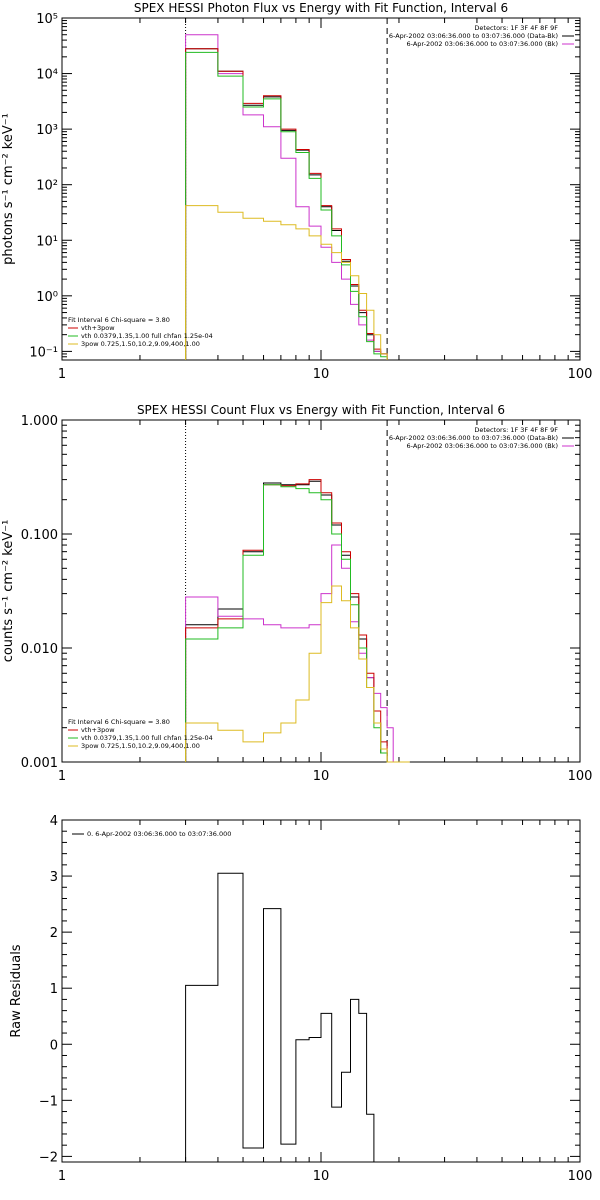  What do you see at coordinates (54, 1045) in the screenshot?
I see `y-tick-label: 0` at bounding box center [54, 1045].